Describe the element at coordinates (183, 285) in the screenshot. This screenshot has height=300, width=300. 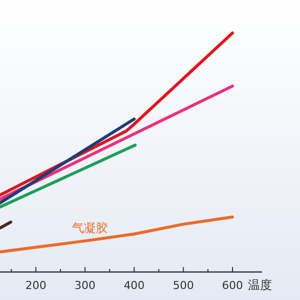
I see `x-tick-label: 500` at that location.